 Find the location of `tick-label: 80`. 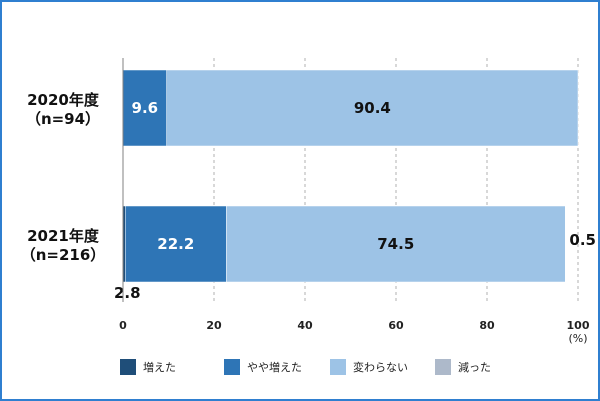

tick-label: 80 is located at coordinates (487, 325).